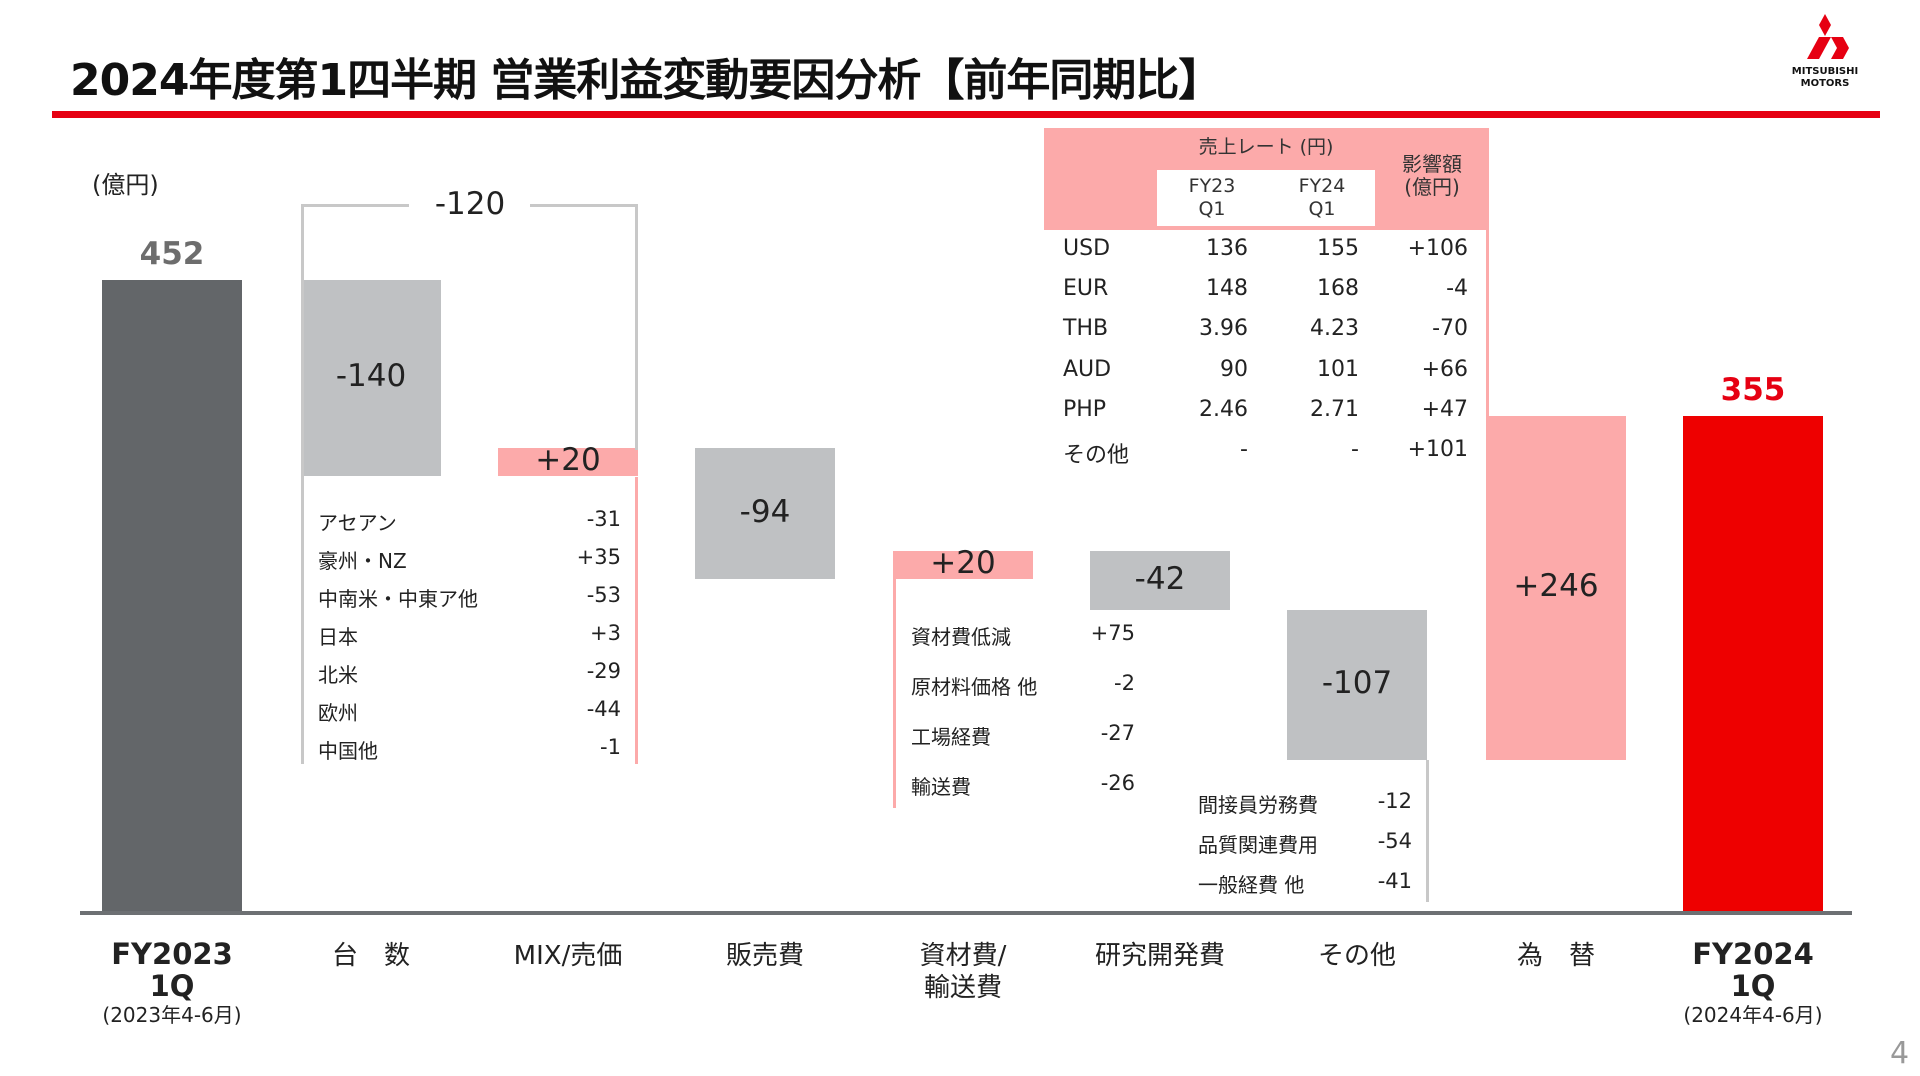 The image size is (1920, 1076). I want to click on fx-impact-header: 影響額 (億円), so click(1432, 176).